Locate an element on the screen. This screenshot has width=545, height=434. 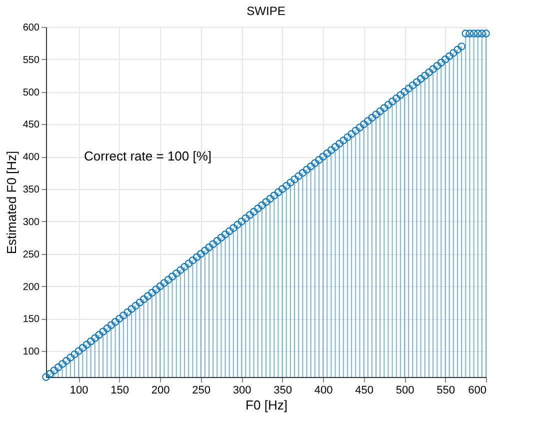
x-tick-label: 500 is located at coordinates (405, 390).